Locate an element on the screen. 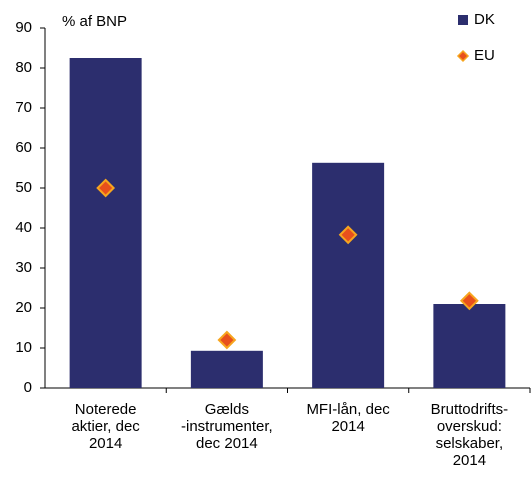 The width and height of the screenshot is (532, 481). y-tick-label: 70 is located at coordinates (23, 107).